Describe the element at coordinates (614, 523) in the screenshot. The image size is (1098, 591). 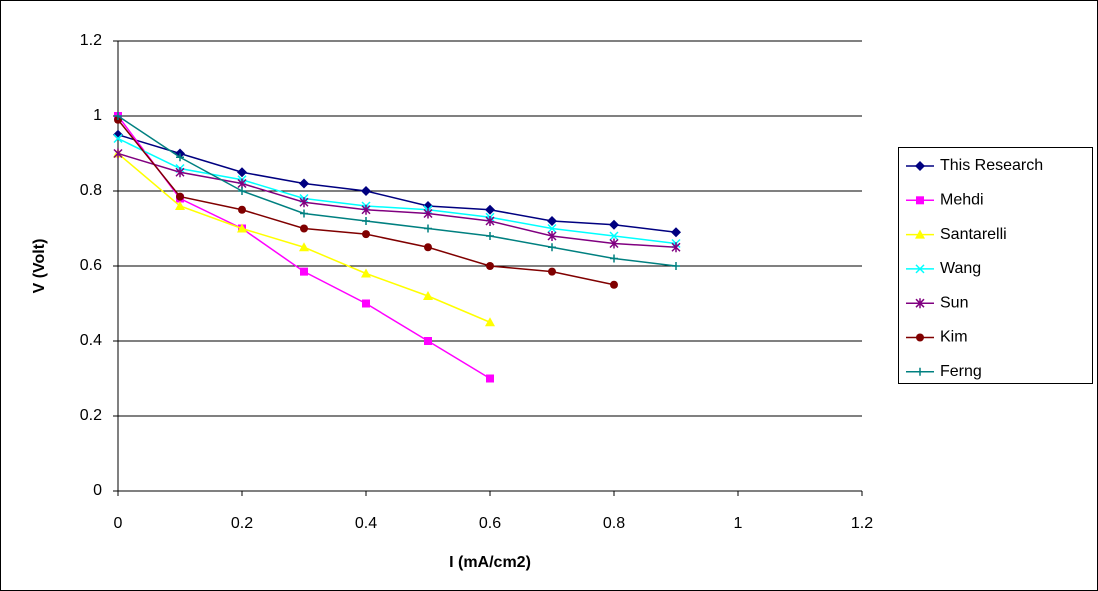
I see `x-tick-label: 0.8` at that location.